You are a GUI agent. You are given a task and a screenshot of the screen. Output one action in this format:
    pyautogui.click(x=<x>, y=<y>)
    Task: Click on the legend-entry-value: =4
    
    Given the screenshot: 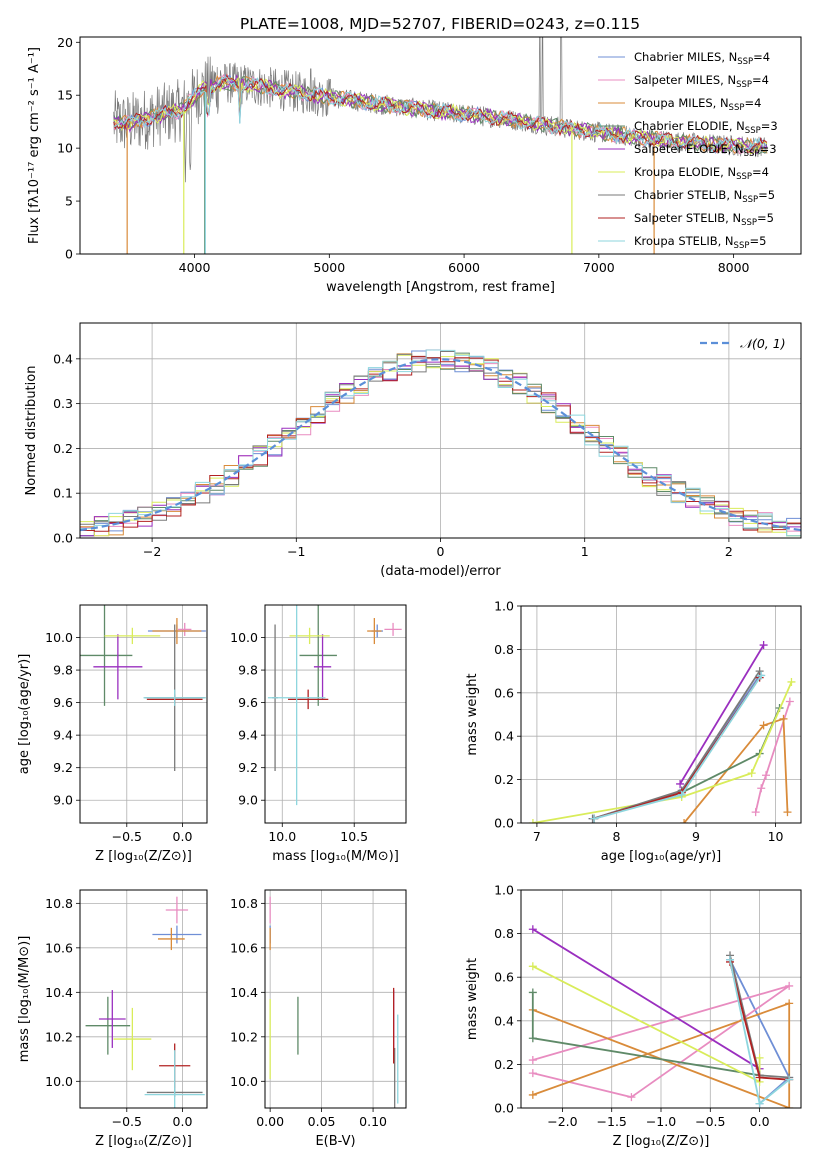 What is the action you would take?
    pyautogui.click(x=761, y=57)
    